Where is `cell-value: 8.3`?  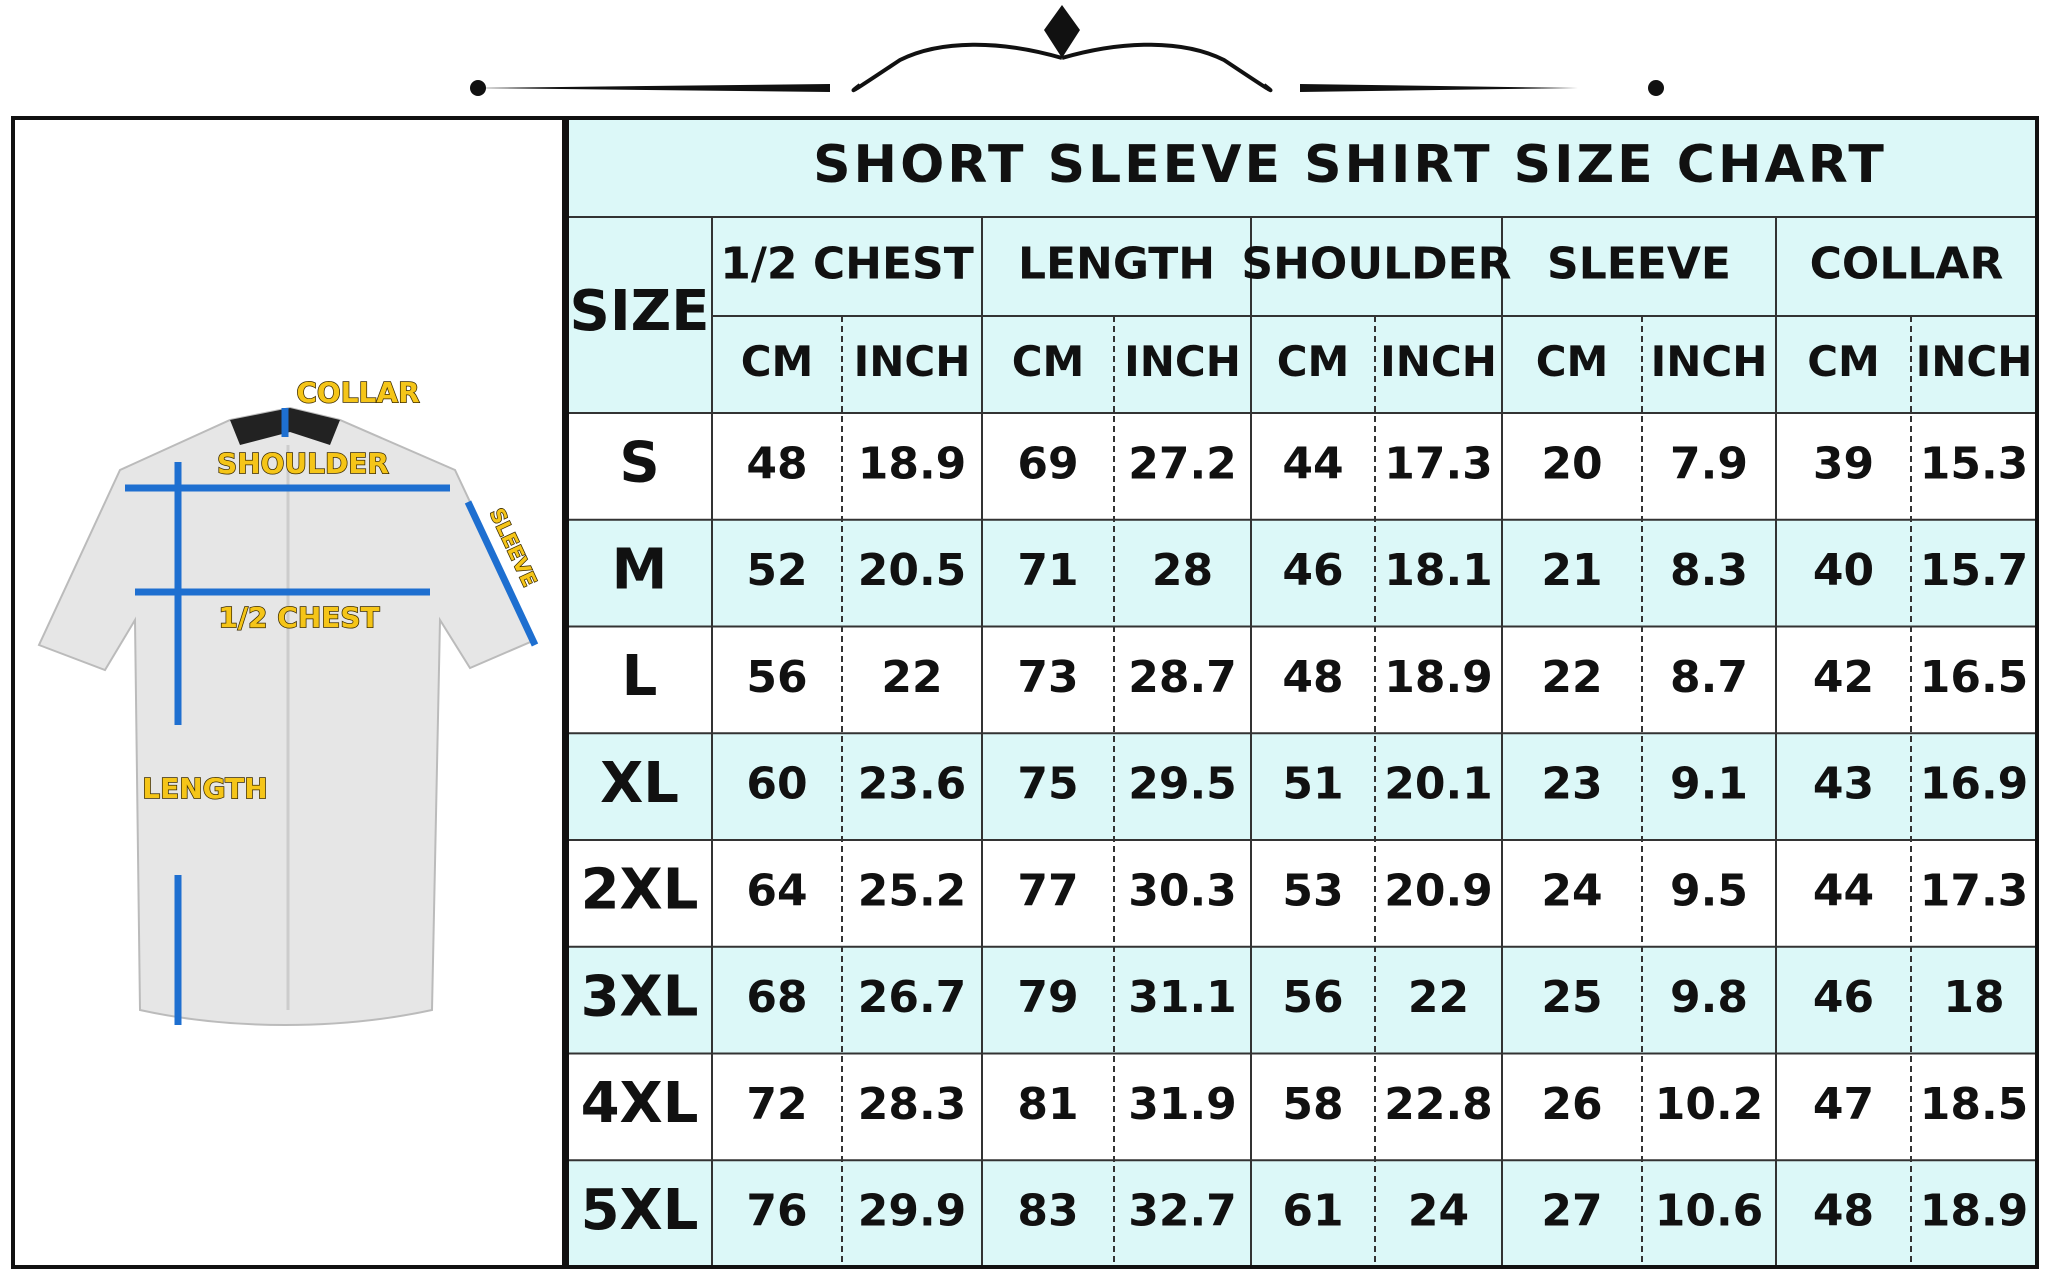 cell-value: 8.3 is located at coordinates (1709, 570).